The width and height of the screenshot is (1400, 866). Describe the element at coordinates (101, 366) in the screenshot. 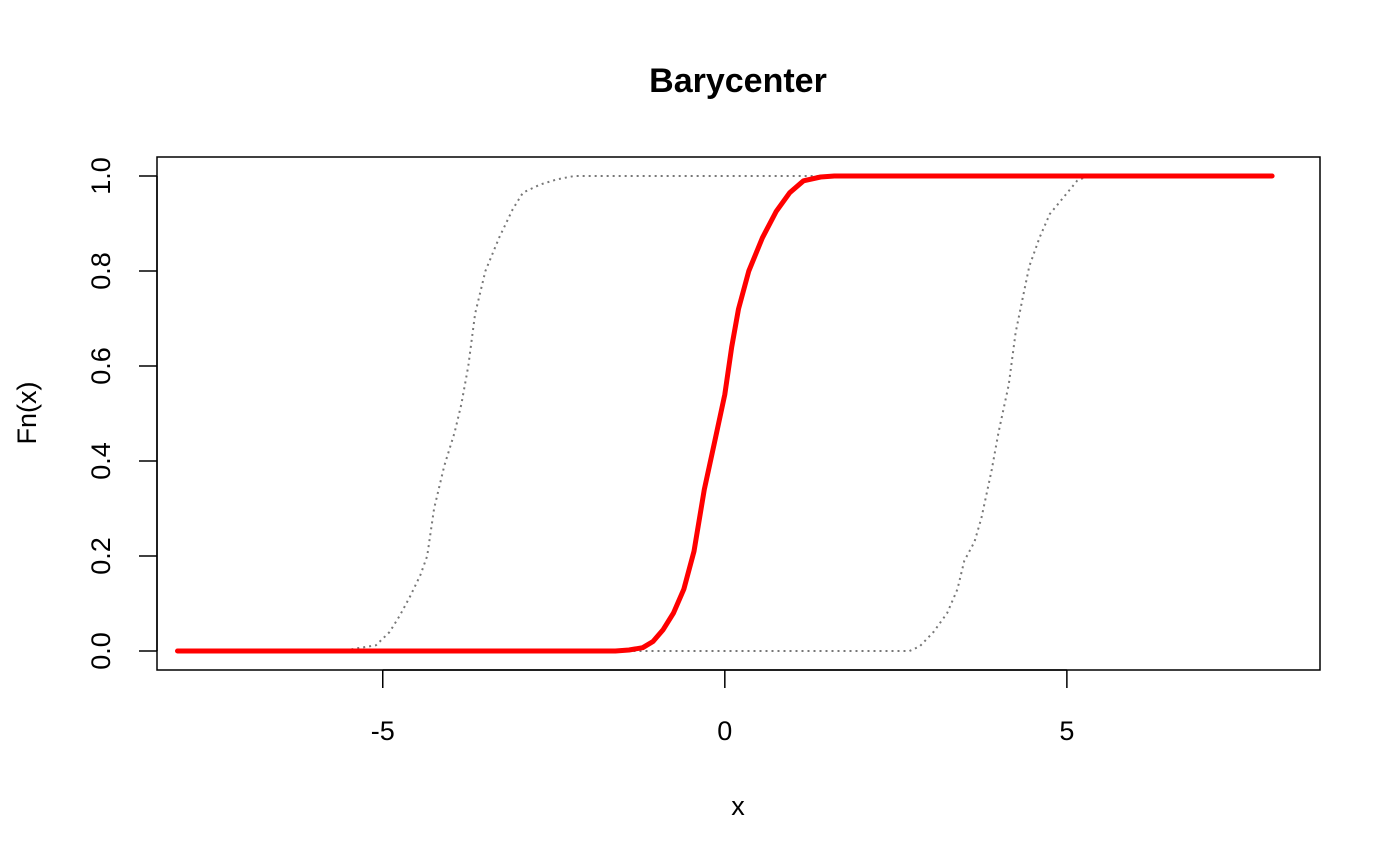

I see `y-tick-label: 0.6` at that location.